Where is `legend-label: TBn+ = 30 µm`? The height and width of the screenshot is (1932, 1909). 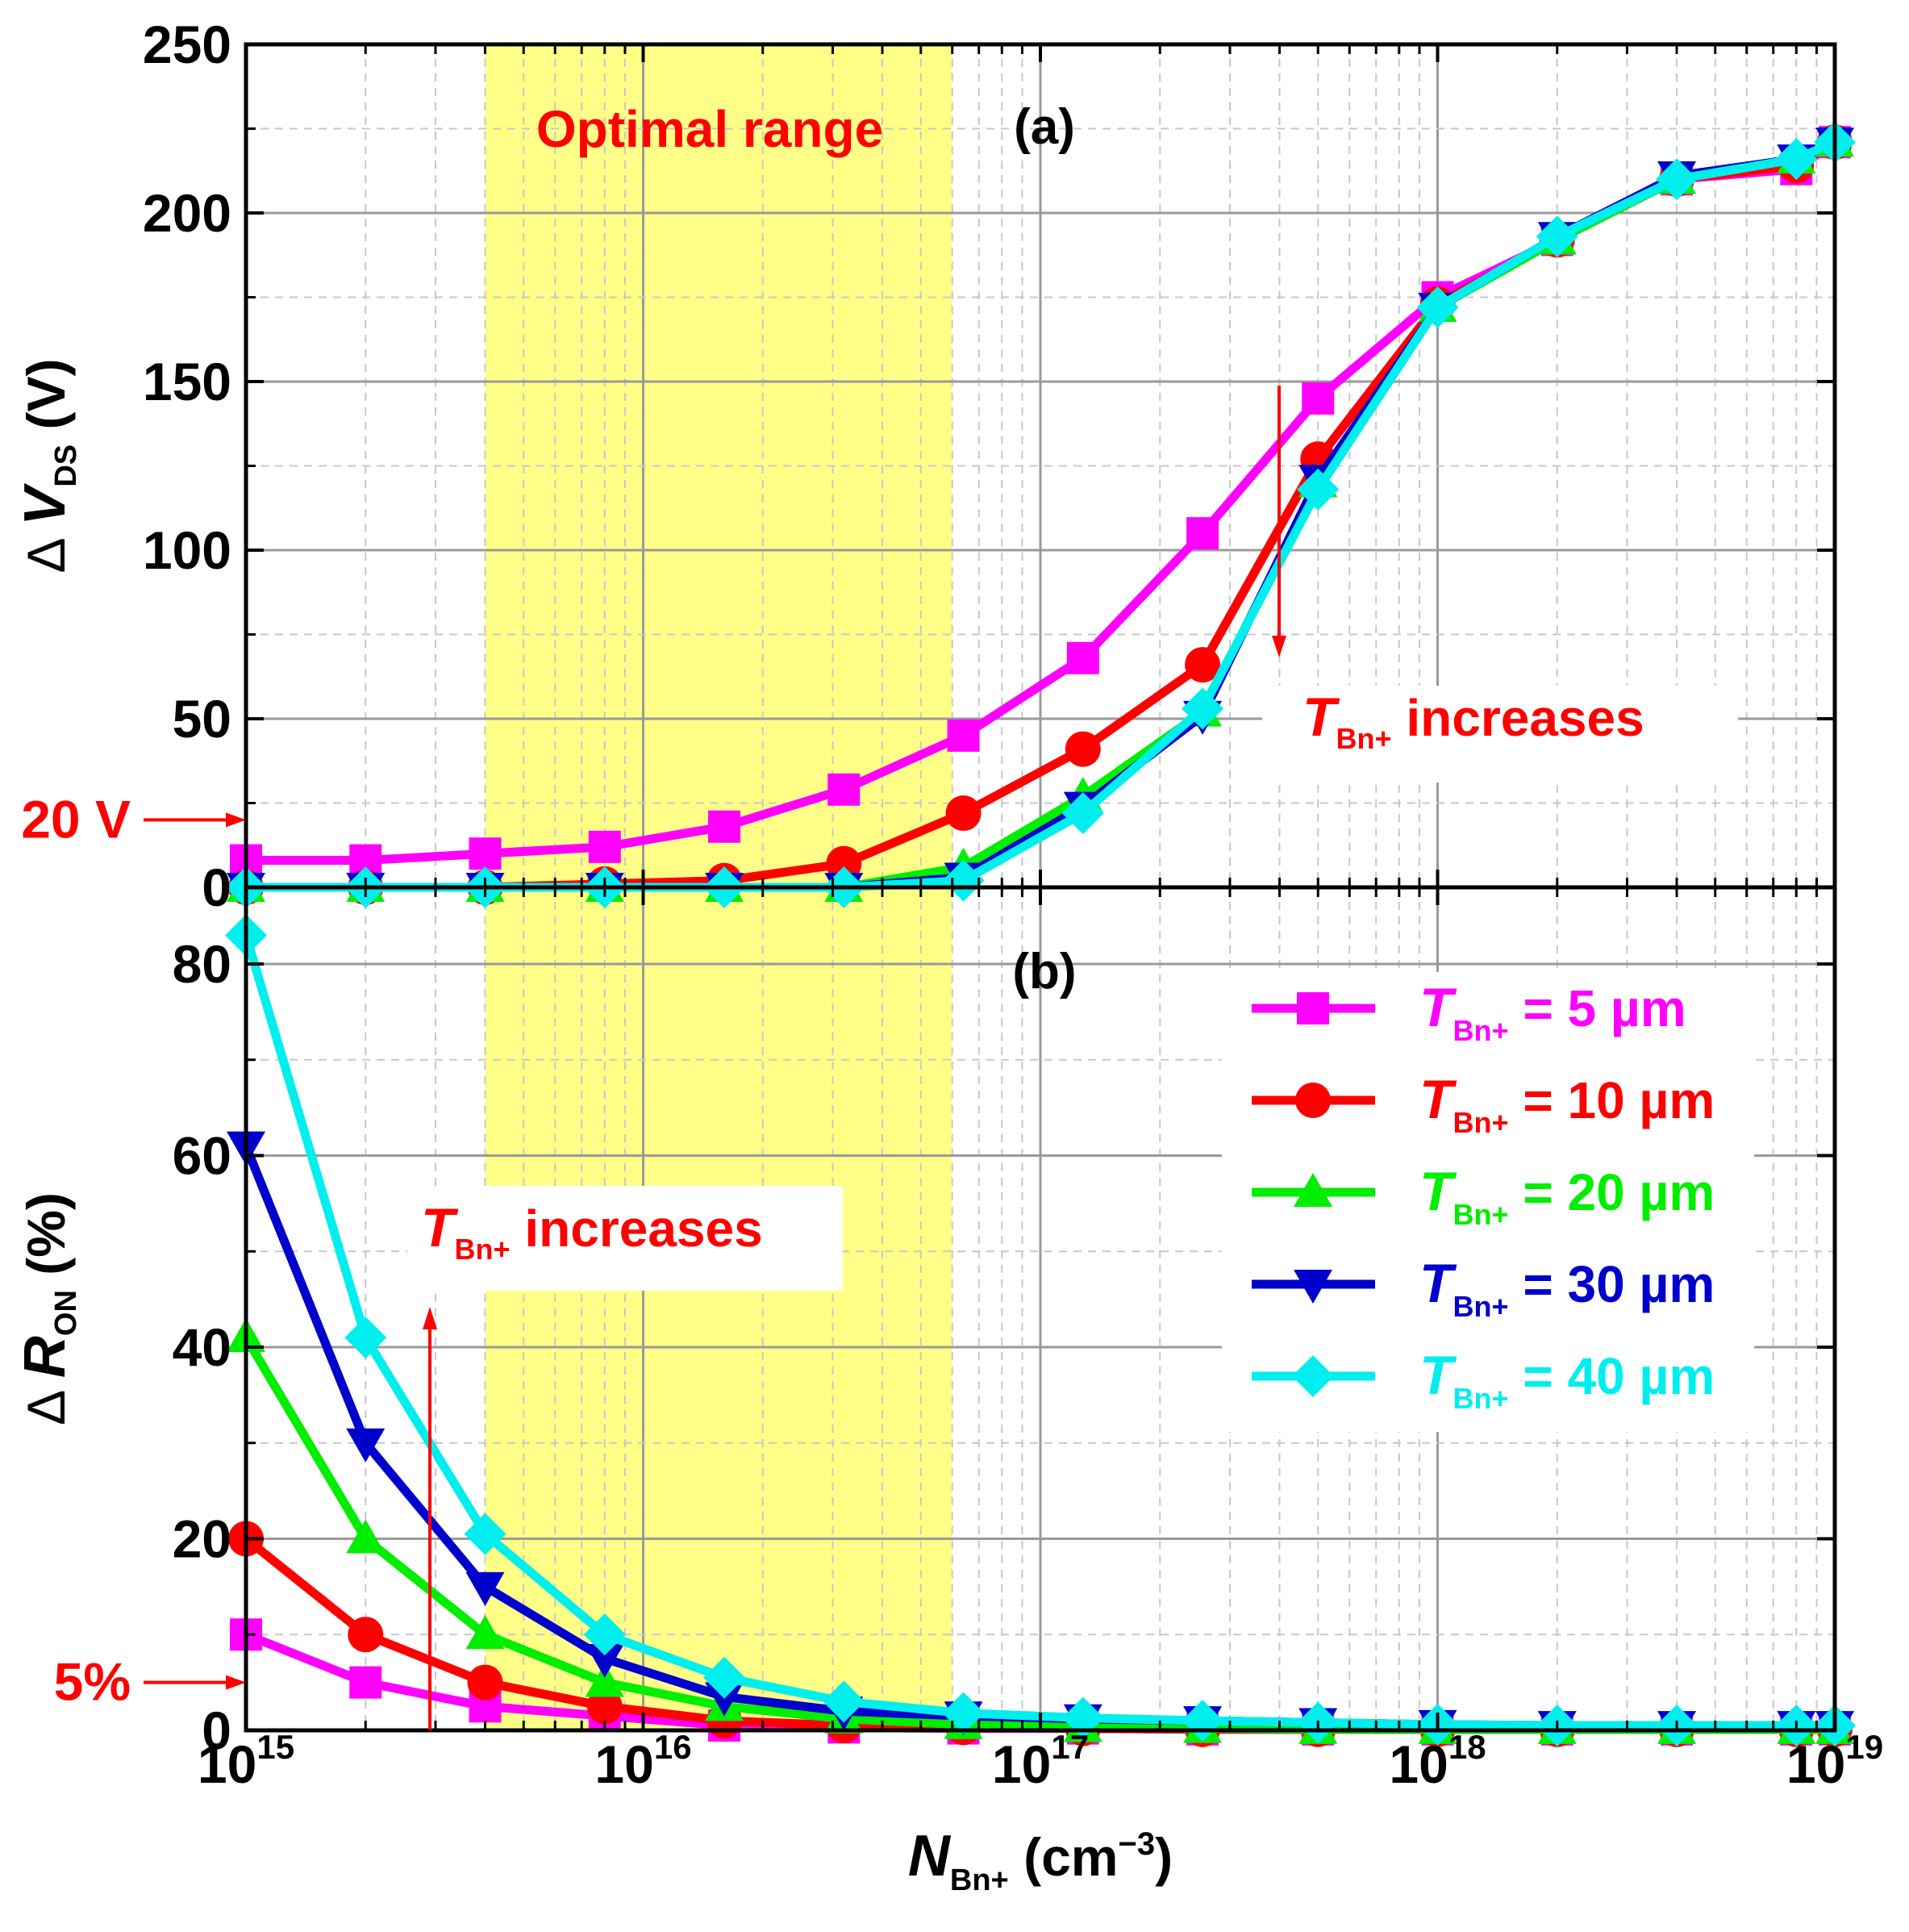 legend-label: TBn+ = 30 µm is located at coordinates (1567, 1288).